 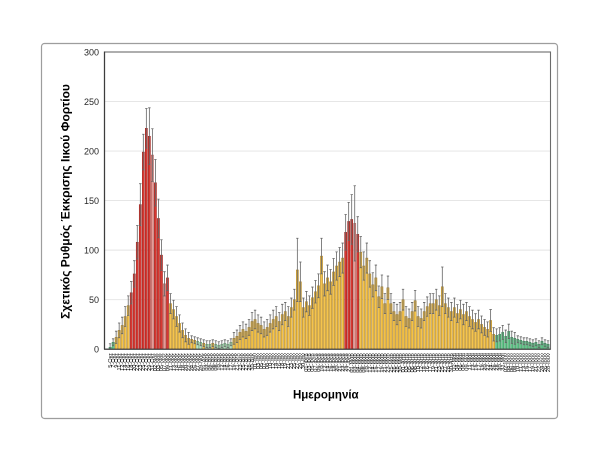 What do you see at coordinates (407, 362) in the screenshot?
I see `svg-text: 03-Απρ` at bounding box center [407, 362].